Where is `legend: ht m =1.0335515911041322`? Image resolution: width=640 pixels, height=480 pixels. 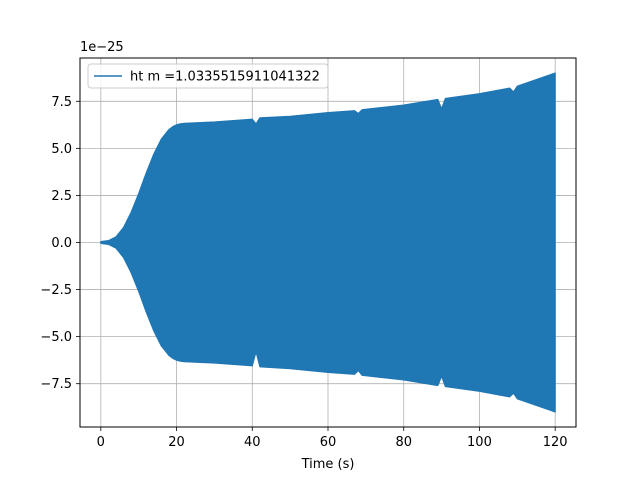
legend: ht m =1.0335515911041322 is located at coordinates (208, 76).